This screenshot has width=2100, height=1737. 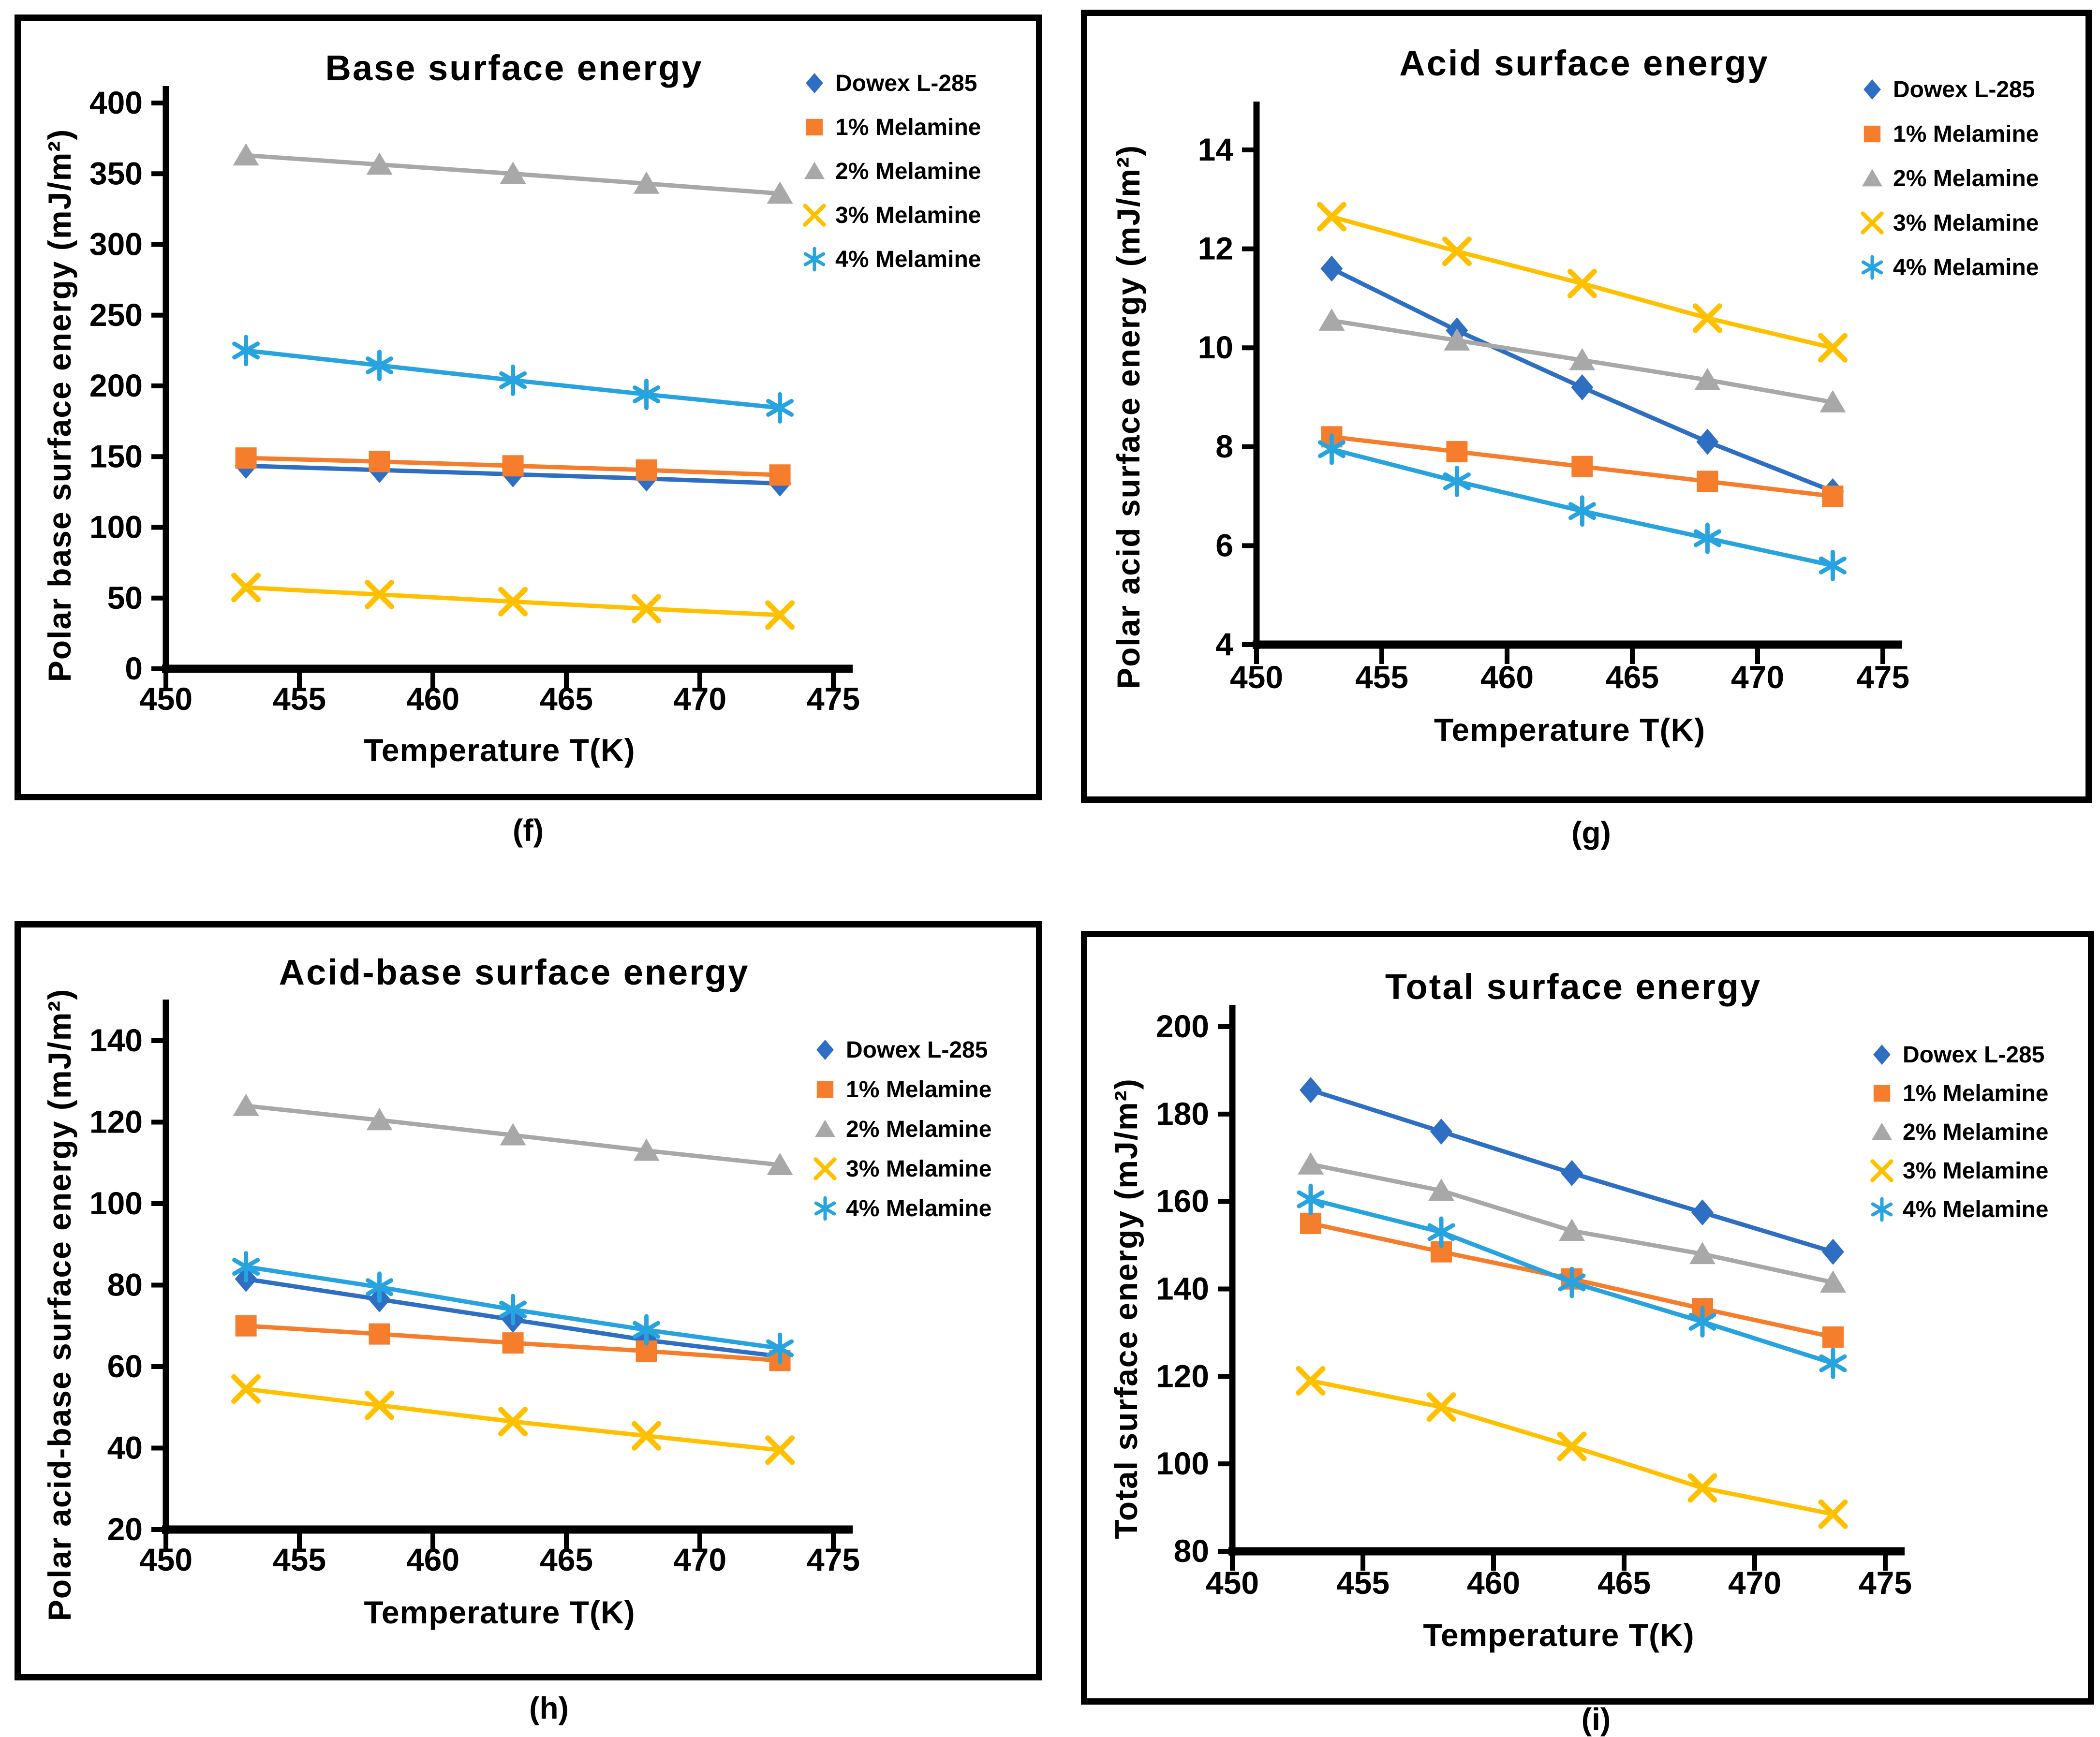 What do you see at coordinates (116, 527) in the screenshot?
I see `y-tick-label: 100` at bounding box center [116, 527].